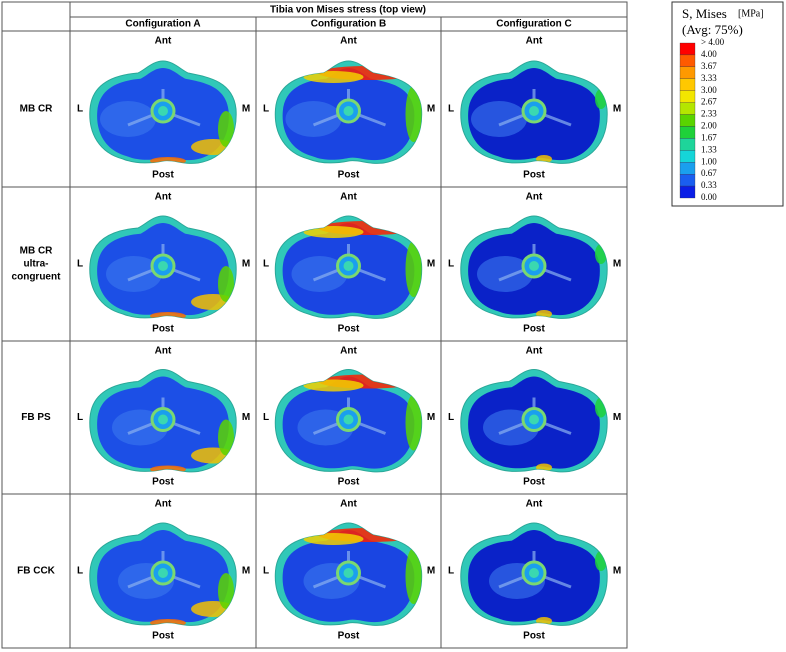  What do you see at coordinates (709, 149) in the screenshot?
I see `legend-label: 1.33` at bounding box center [709, 149].